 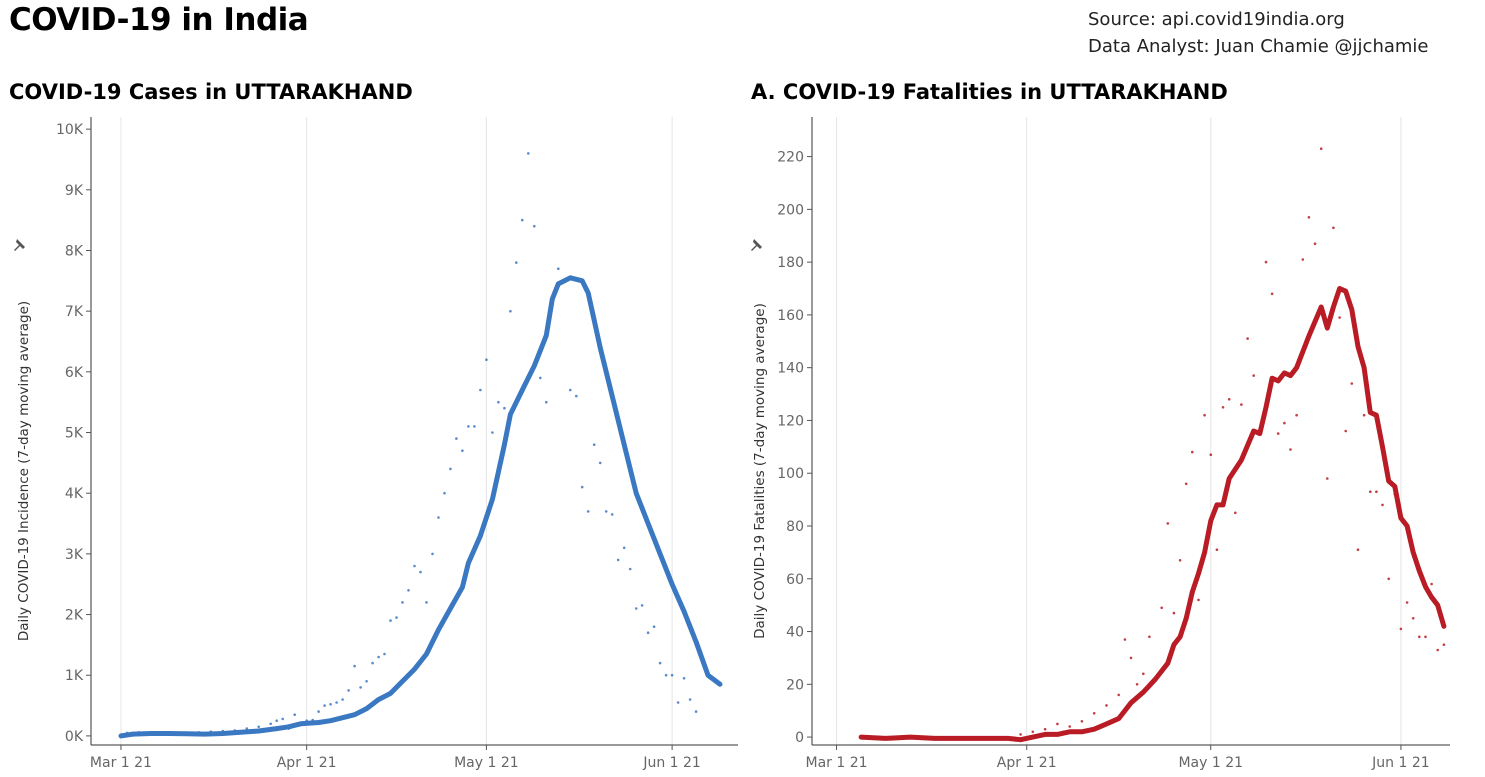 I want to click on cases-x-tick-label: Apr 1 21, so click(x=307, y=763).